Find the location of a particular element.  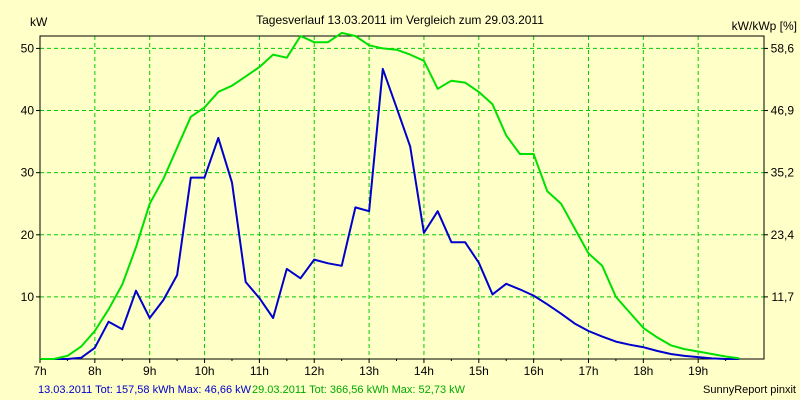

x-tick-label: 9h is located at coordinates (149, 371).